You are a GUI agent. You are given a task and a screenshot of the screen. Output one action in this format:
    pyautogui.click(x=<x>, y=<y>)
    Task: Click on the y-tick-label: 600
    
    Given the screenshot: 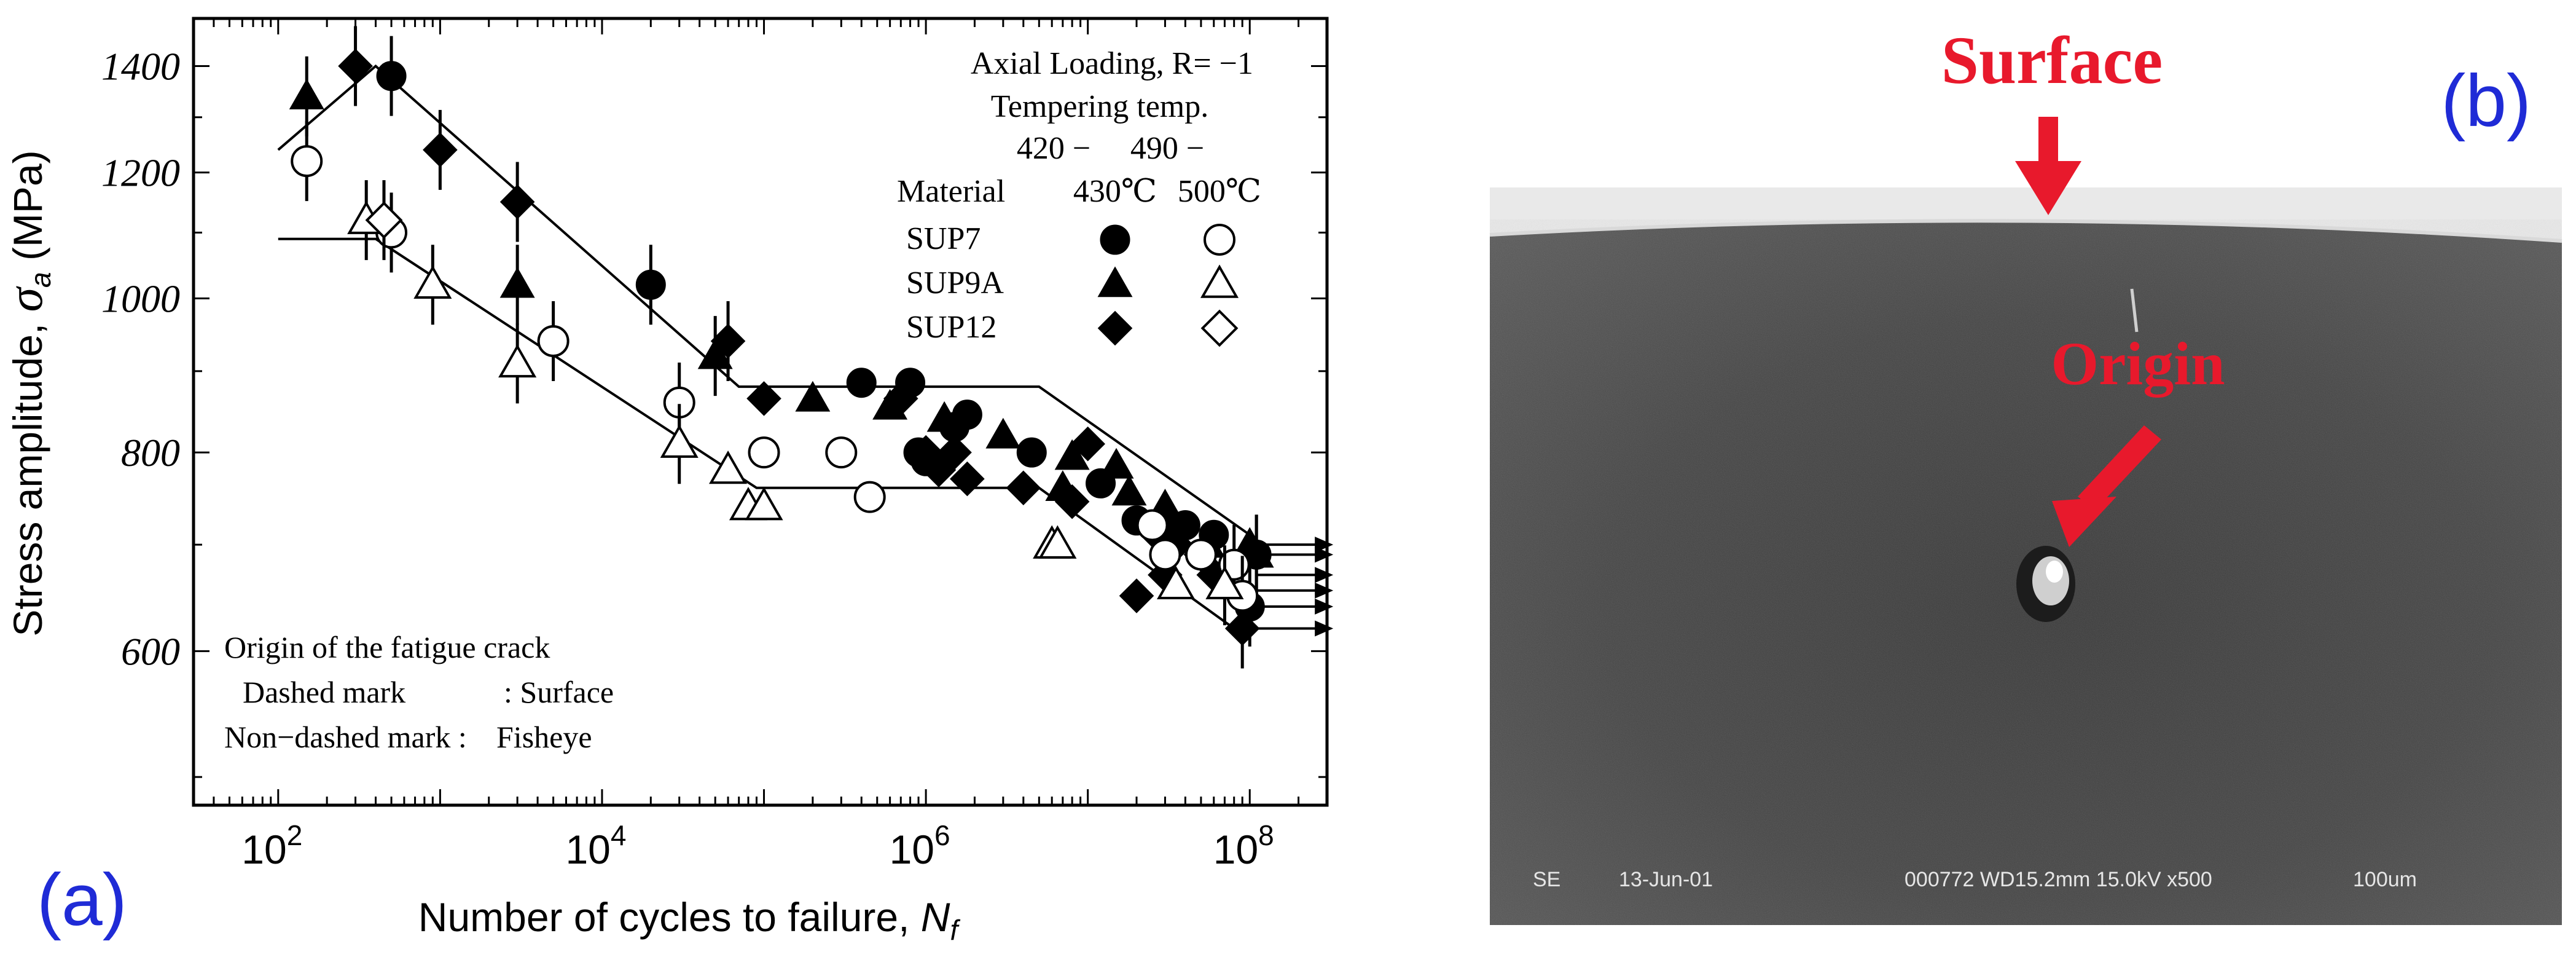 What is the action you would take?
    pyautogui.click(x=150, y=651)
    